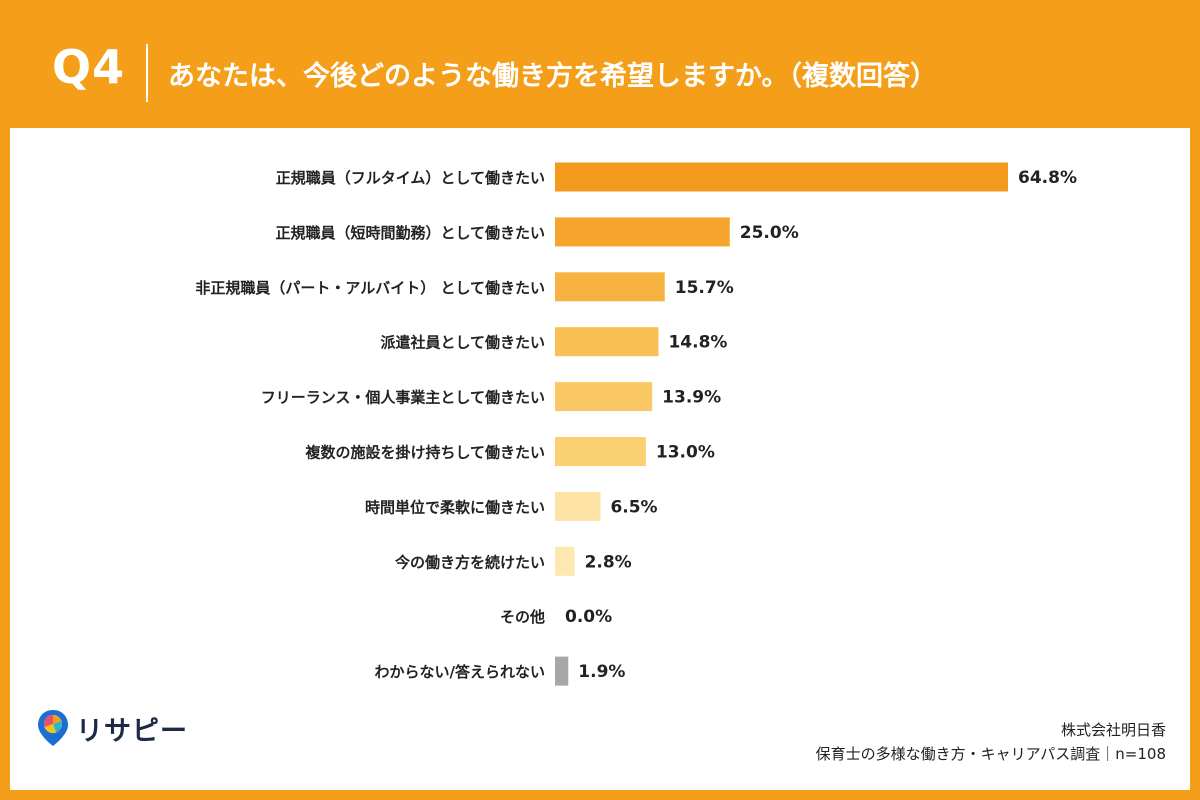 The image size is (1200, 800). Describe the element at coordinates (633, 507) in the screenshot. I see `value-label: 6.5%` at that location.